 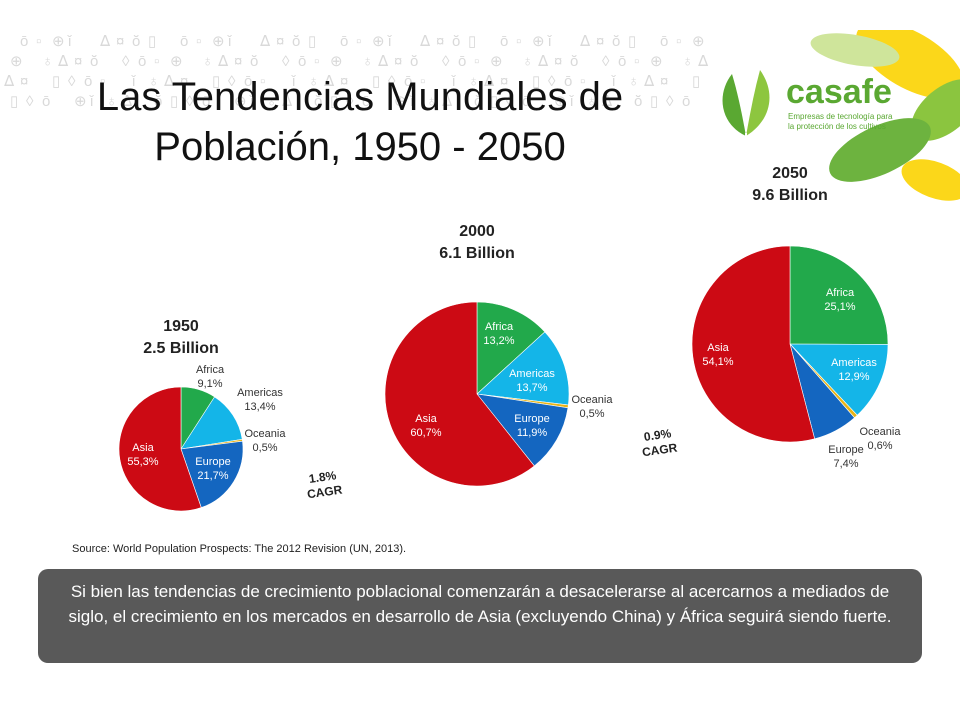 What do you see at coordinates (360, 147) in the screenshot?
I see `title-line-2: Población, 1950 - 2050` at bounding box center [360, 147].